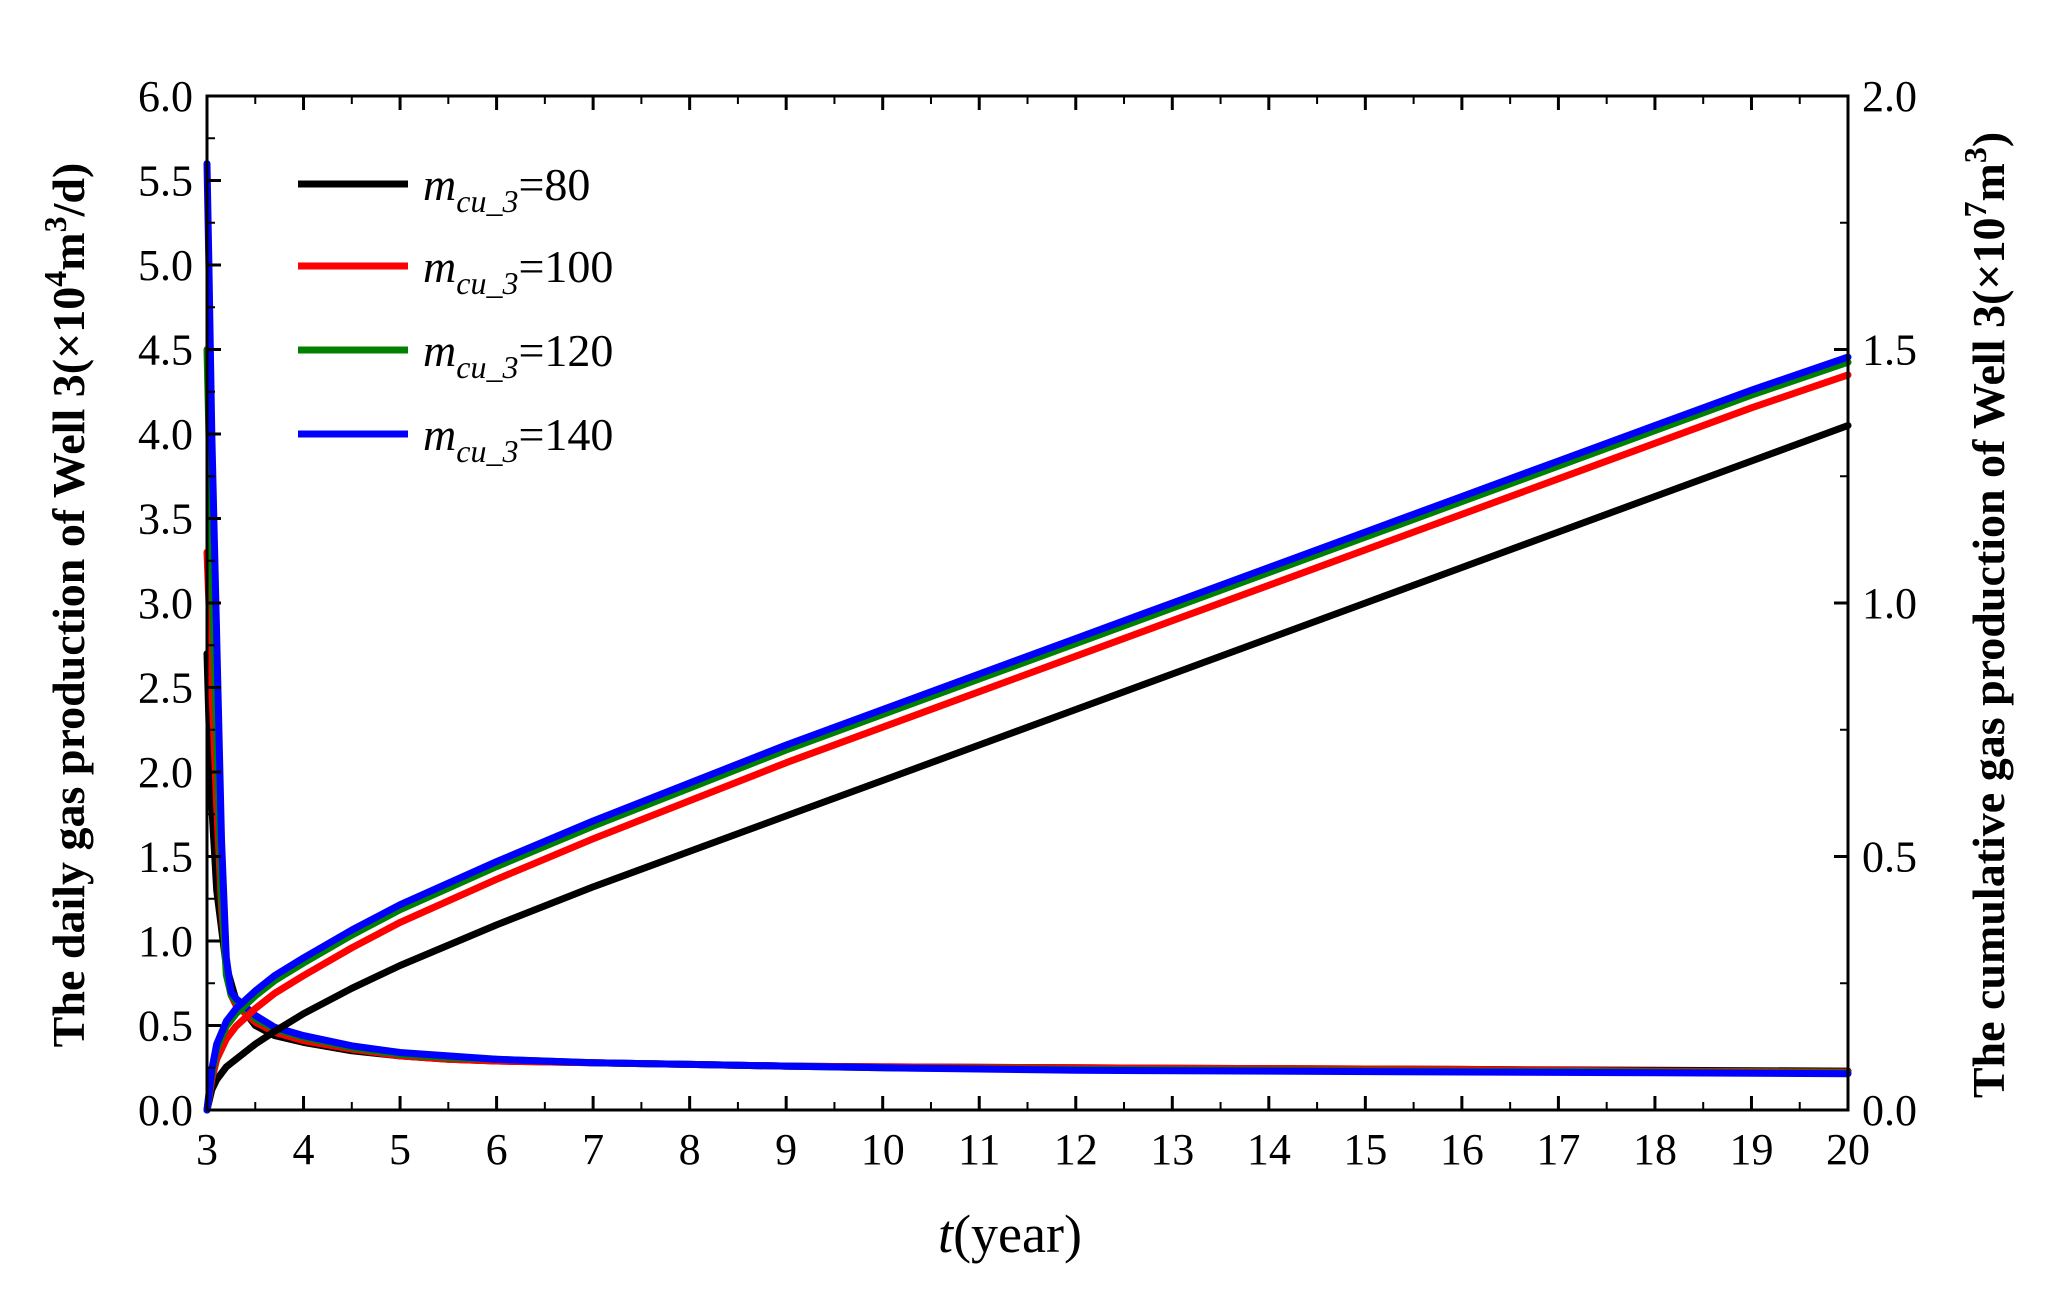 Image resolution: width=2050 pixels, height=1295 pixels. I want to click on x-tick-label: 18, so click(1655, 1149).